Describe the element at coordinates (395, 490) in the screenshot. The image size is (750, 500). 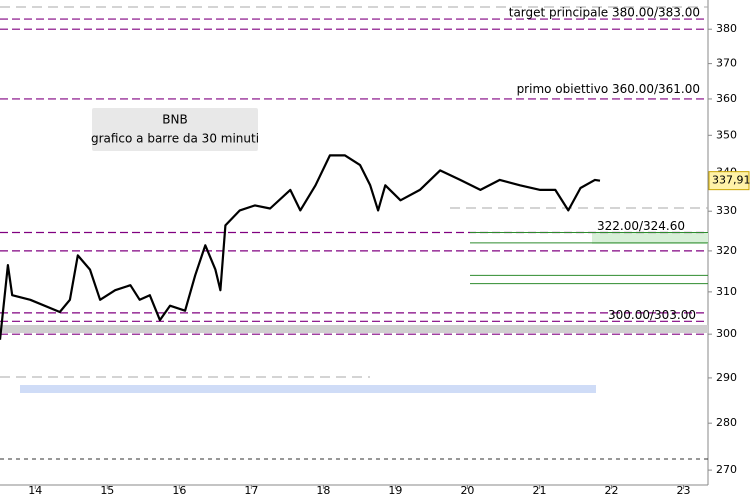
I see `x-tick-label: 19` at that location.